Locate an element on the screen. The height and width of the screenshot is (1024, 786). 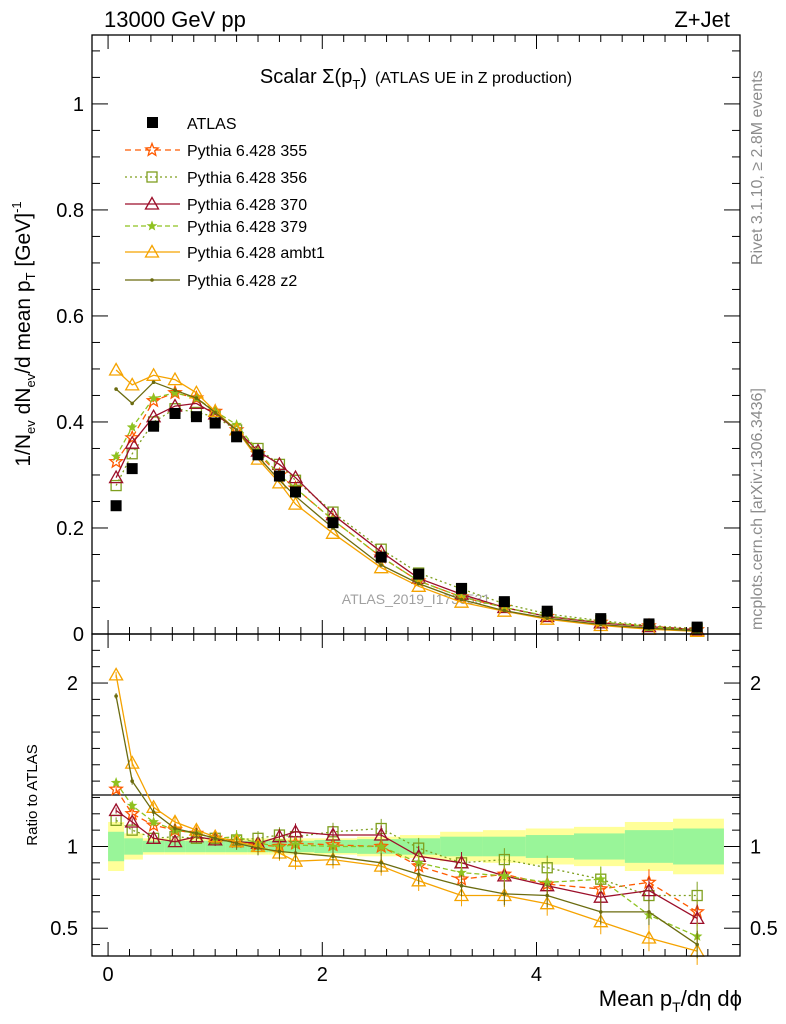
legend-label-370: Pythia 6.428 370 is located at coordinates (247, 205).